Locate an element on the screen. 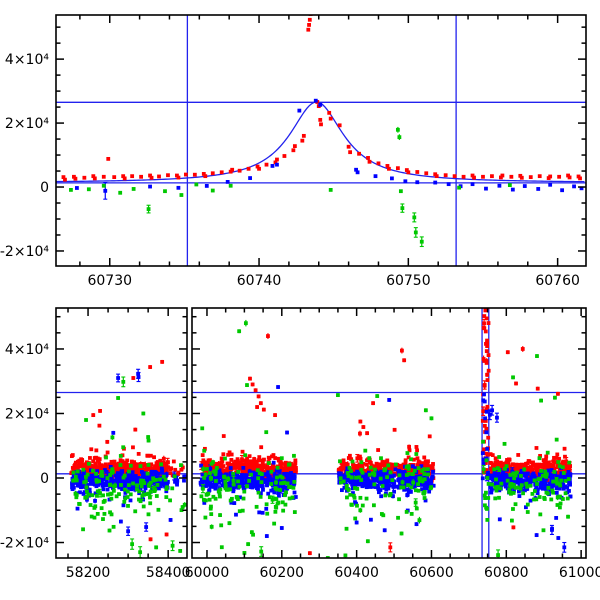 Image resolution: width=600 pixels, height=600 pixels. data-points is located at coordinates (128, 458).